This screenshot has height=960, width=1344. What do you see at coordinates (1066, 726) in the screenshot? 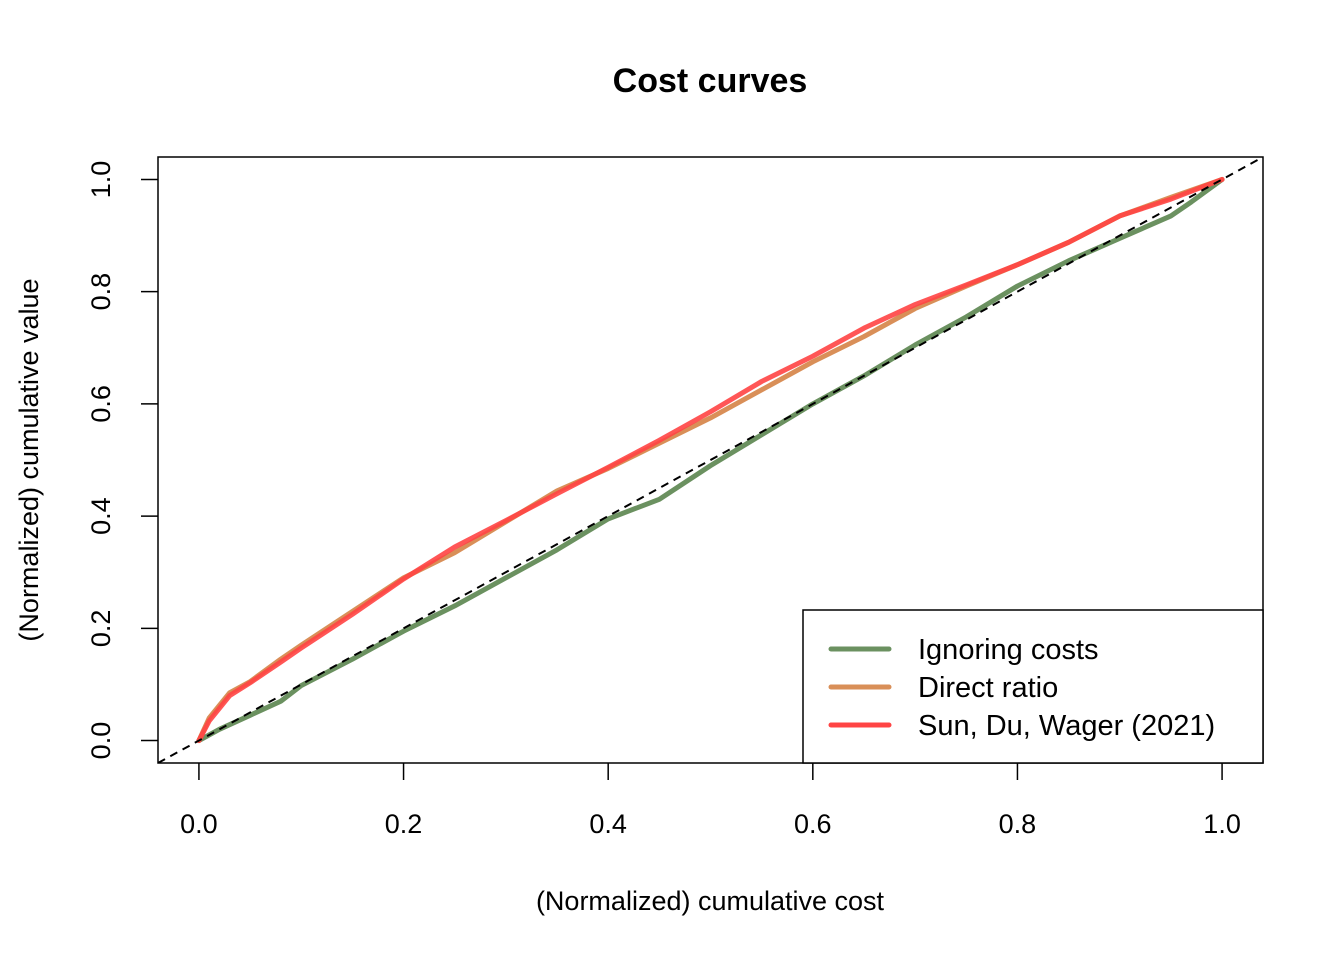
I see `legend-label: Sun, Du, Wager (2021)` at bounding box center [1066, 726].